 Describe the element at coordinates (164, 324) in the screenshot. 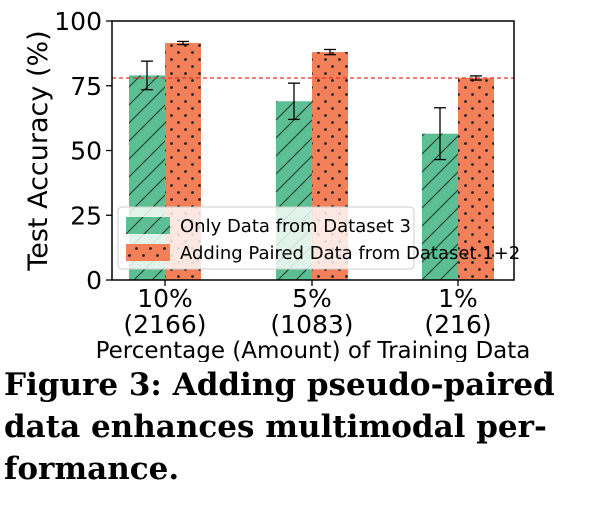

I see `x-tick-label-1-line-2: (2166)` at that location.